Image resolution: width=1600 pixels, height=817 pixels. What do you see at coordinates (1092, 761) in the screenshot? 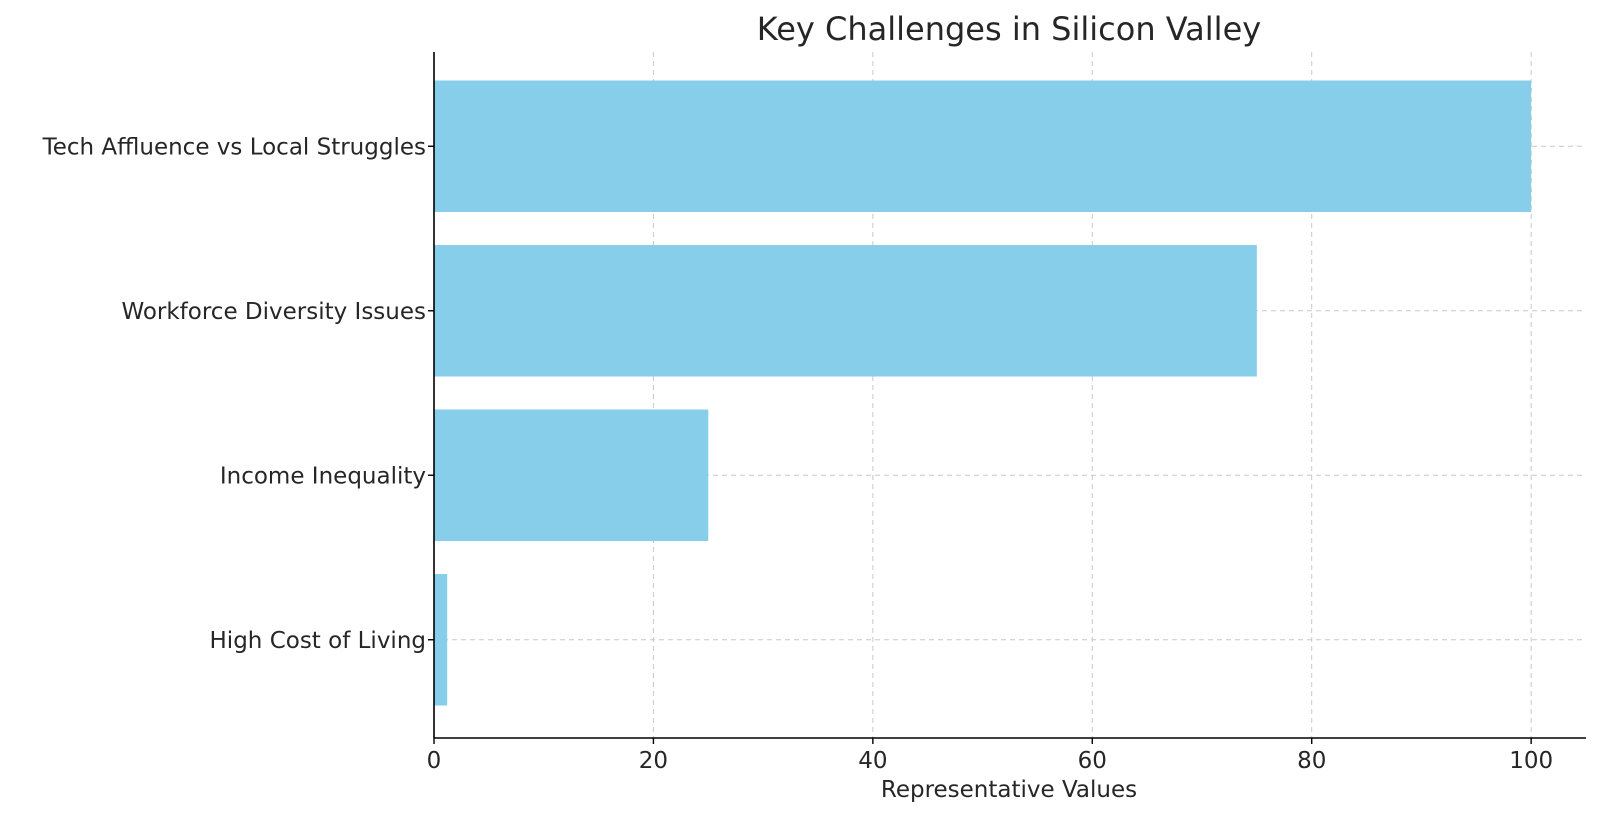
I see `x-tick-label: 60` at bounding box center [1092, 761].